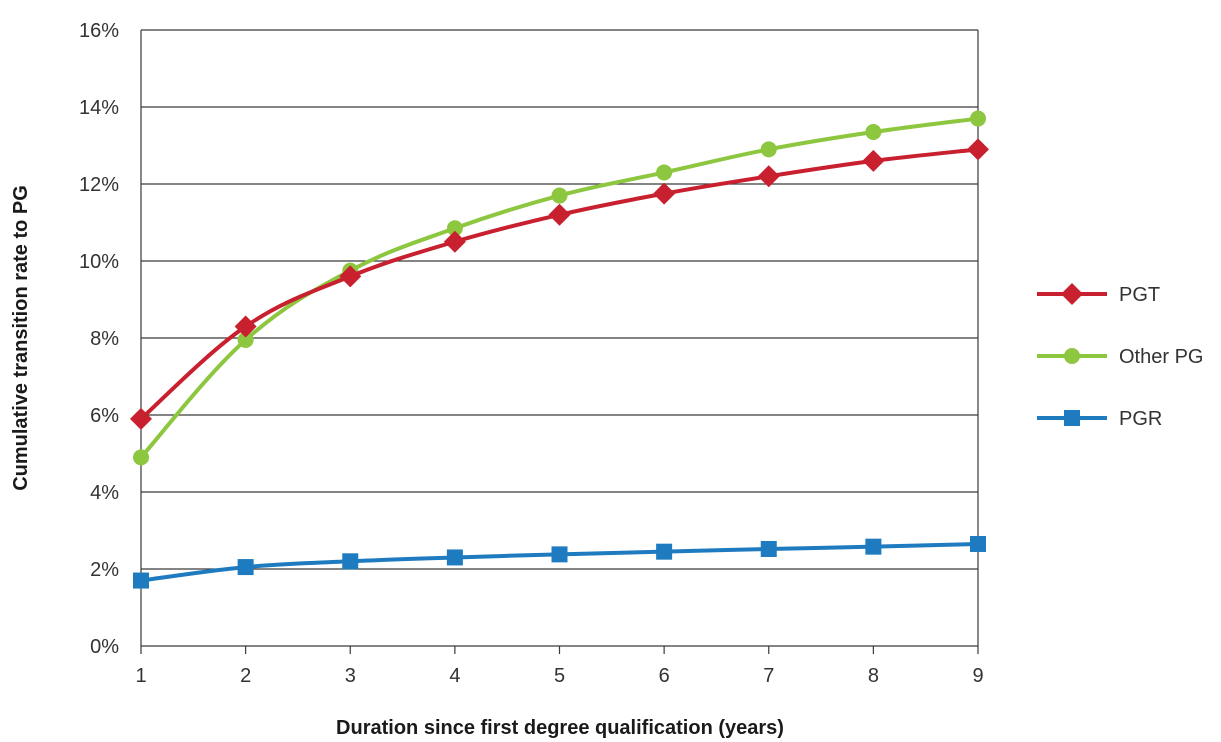  What do you see at coordinates (350, 676) in the screenshot?
I see `x-tick-label: 3` at bounding box center [350, 676].